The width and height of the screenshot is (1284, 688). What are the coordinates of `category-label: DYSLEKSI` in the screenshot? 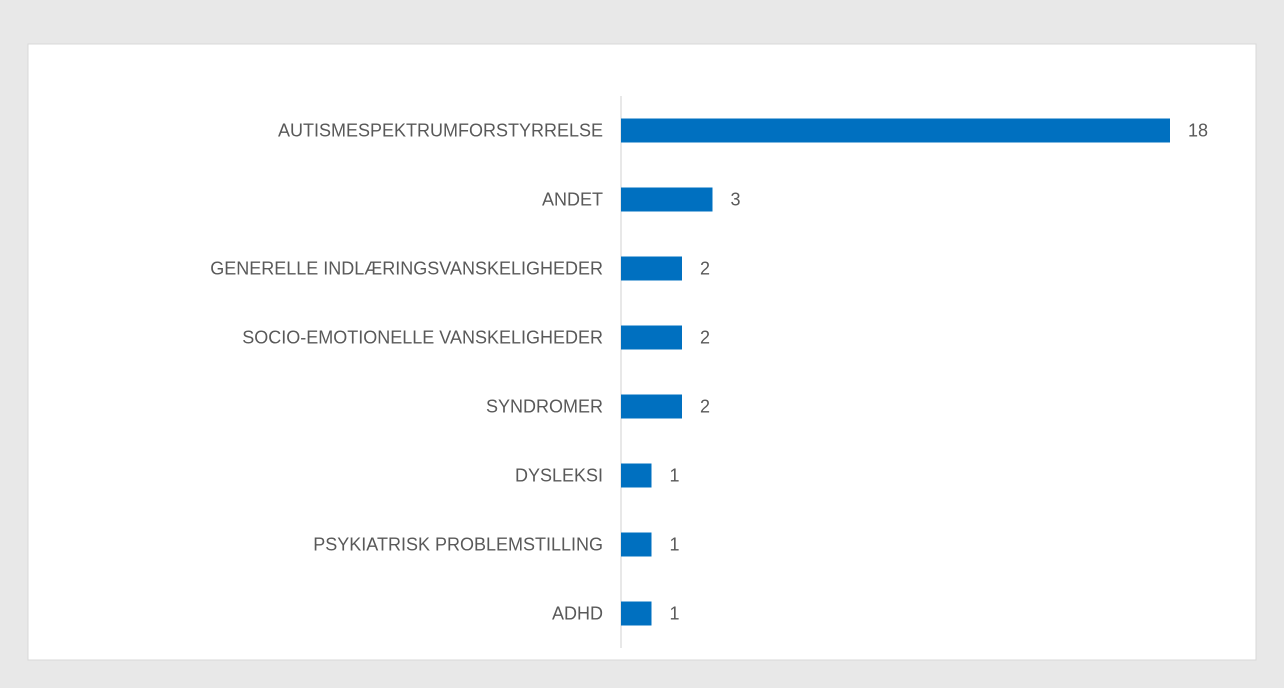 It's located at (559, 475).